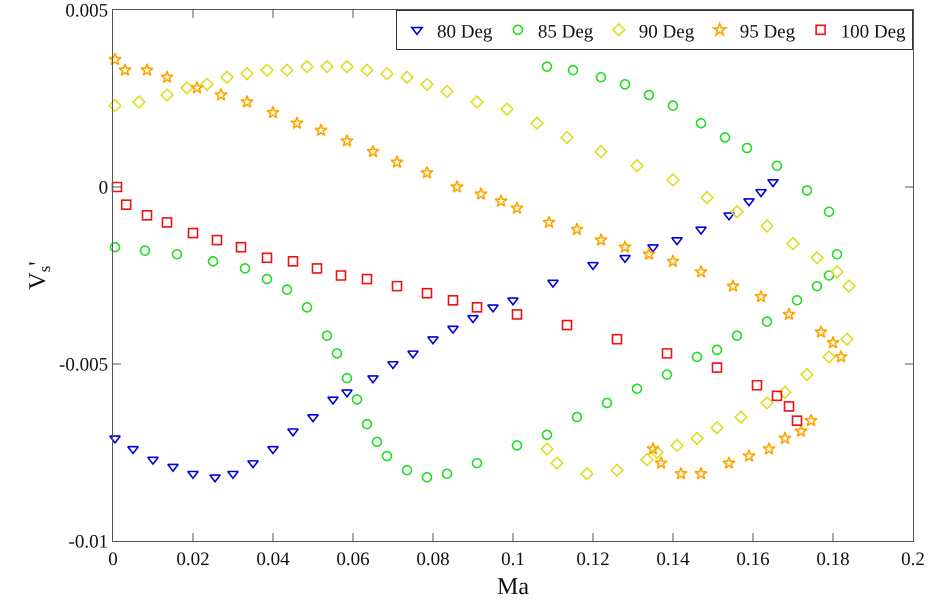 This screenshot has height=611, width=934. What do you see at coordinates (673, 559) in the screenshot?
I see `x-tick-label: 0.14` at bounding box center [673, 559].